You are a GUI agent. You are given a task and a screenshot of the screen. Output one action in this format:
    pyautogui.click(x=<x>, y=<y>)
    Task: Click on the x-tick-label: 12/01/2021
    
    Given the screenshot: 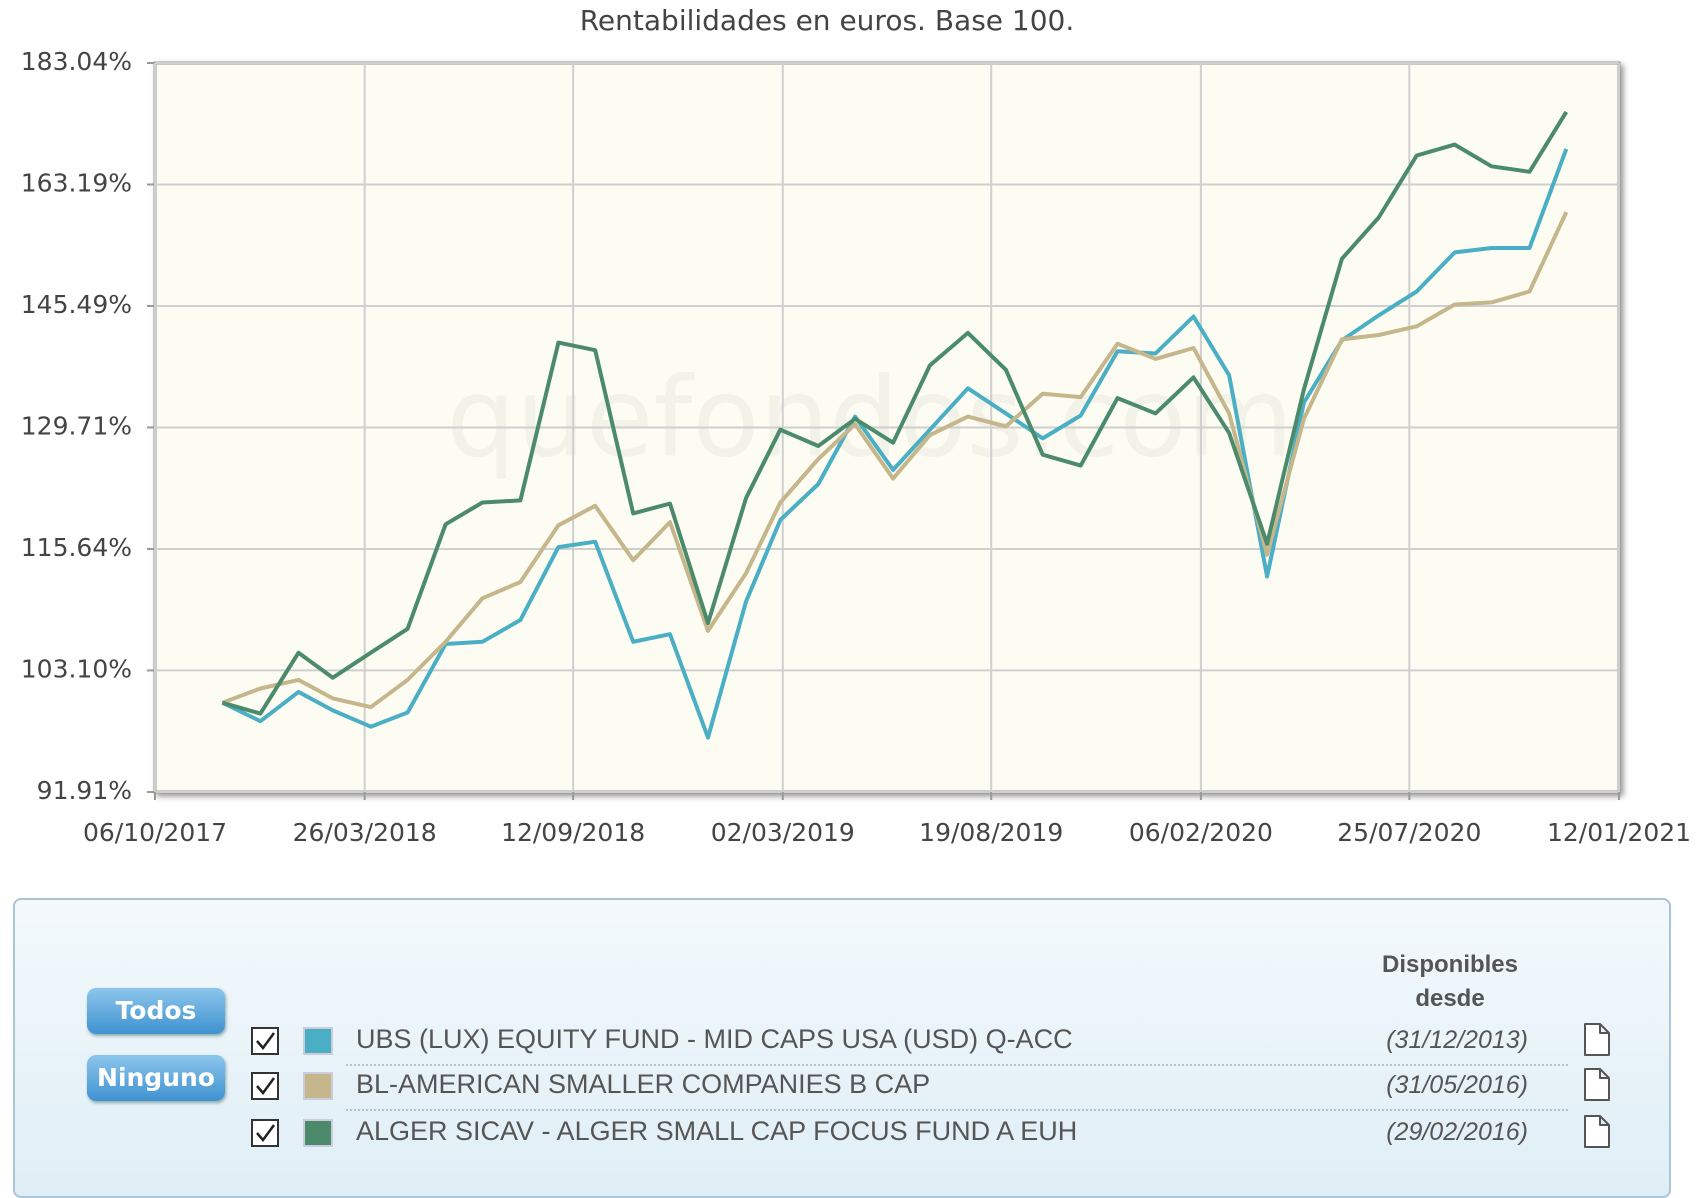 What is the action you would take?
    pyautogui.click(x=1619, y=832)
    